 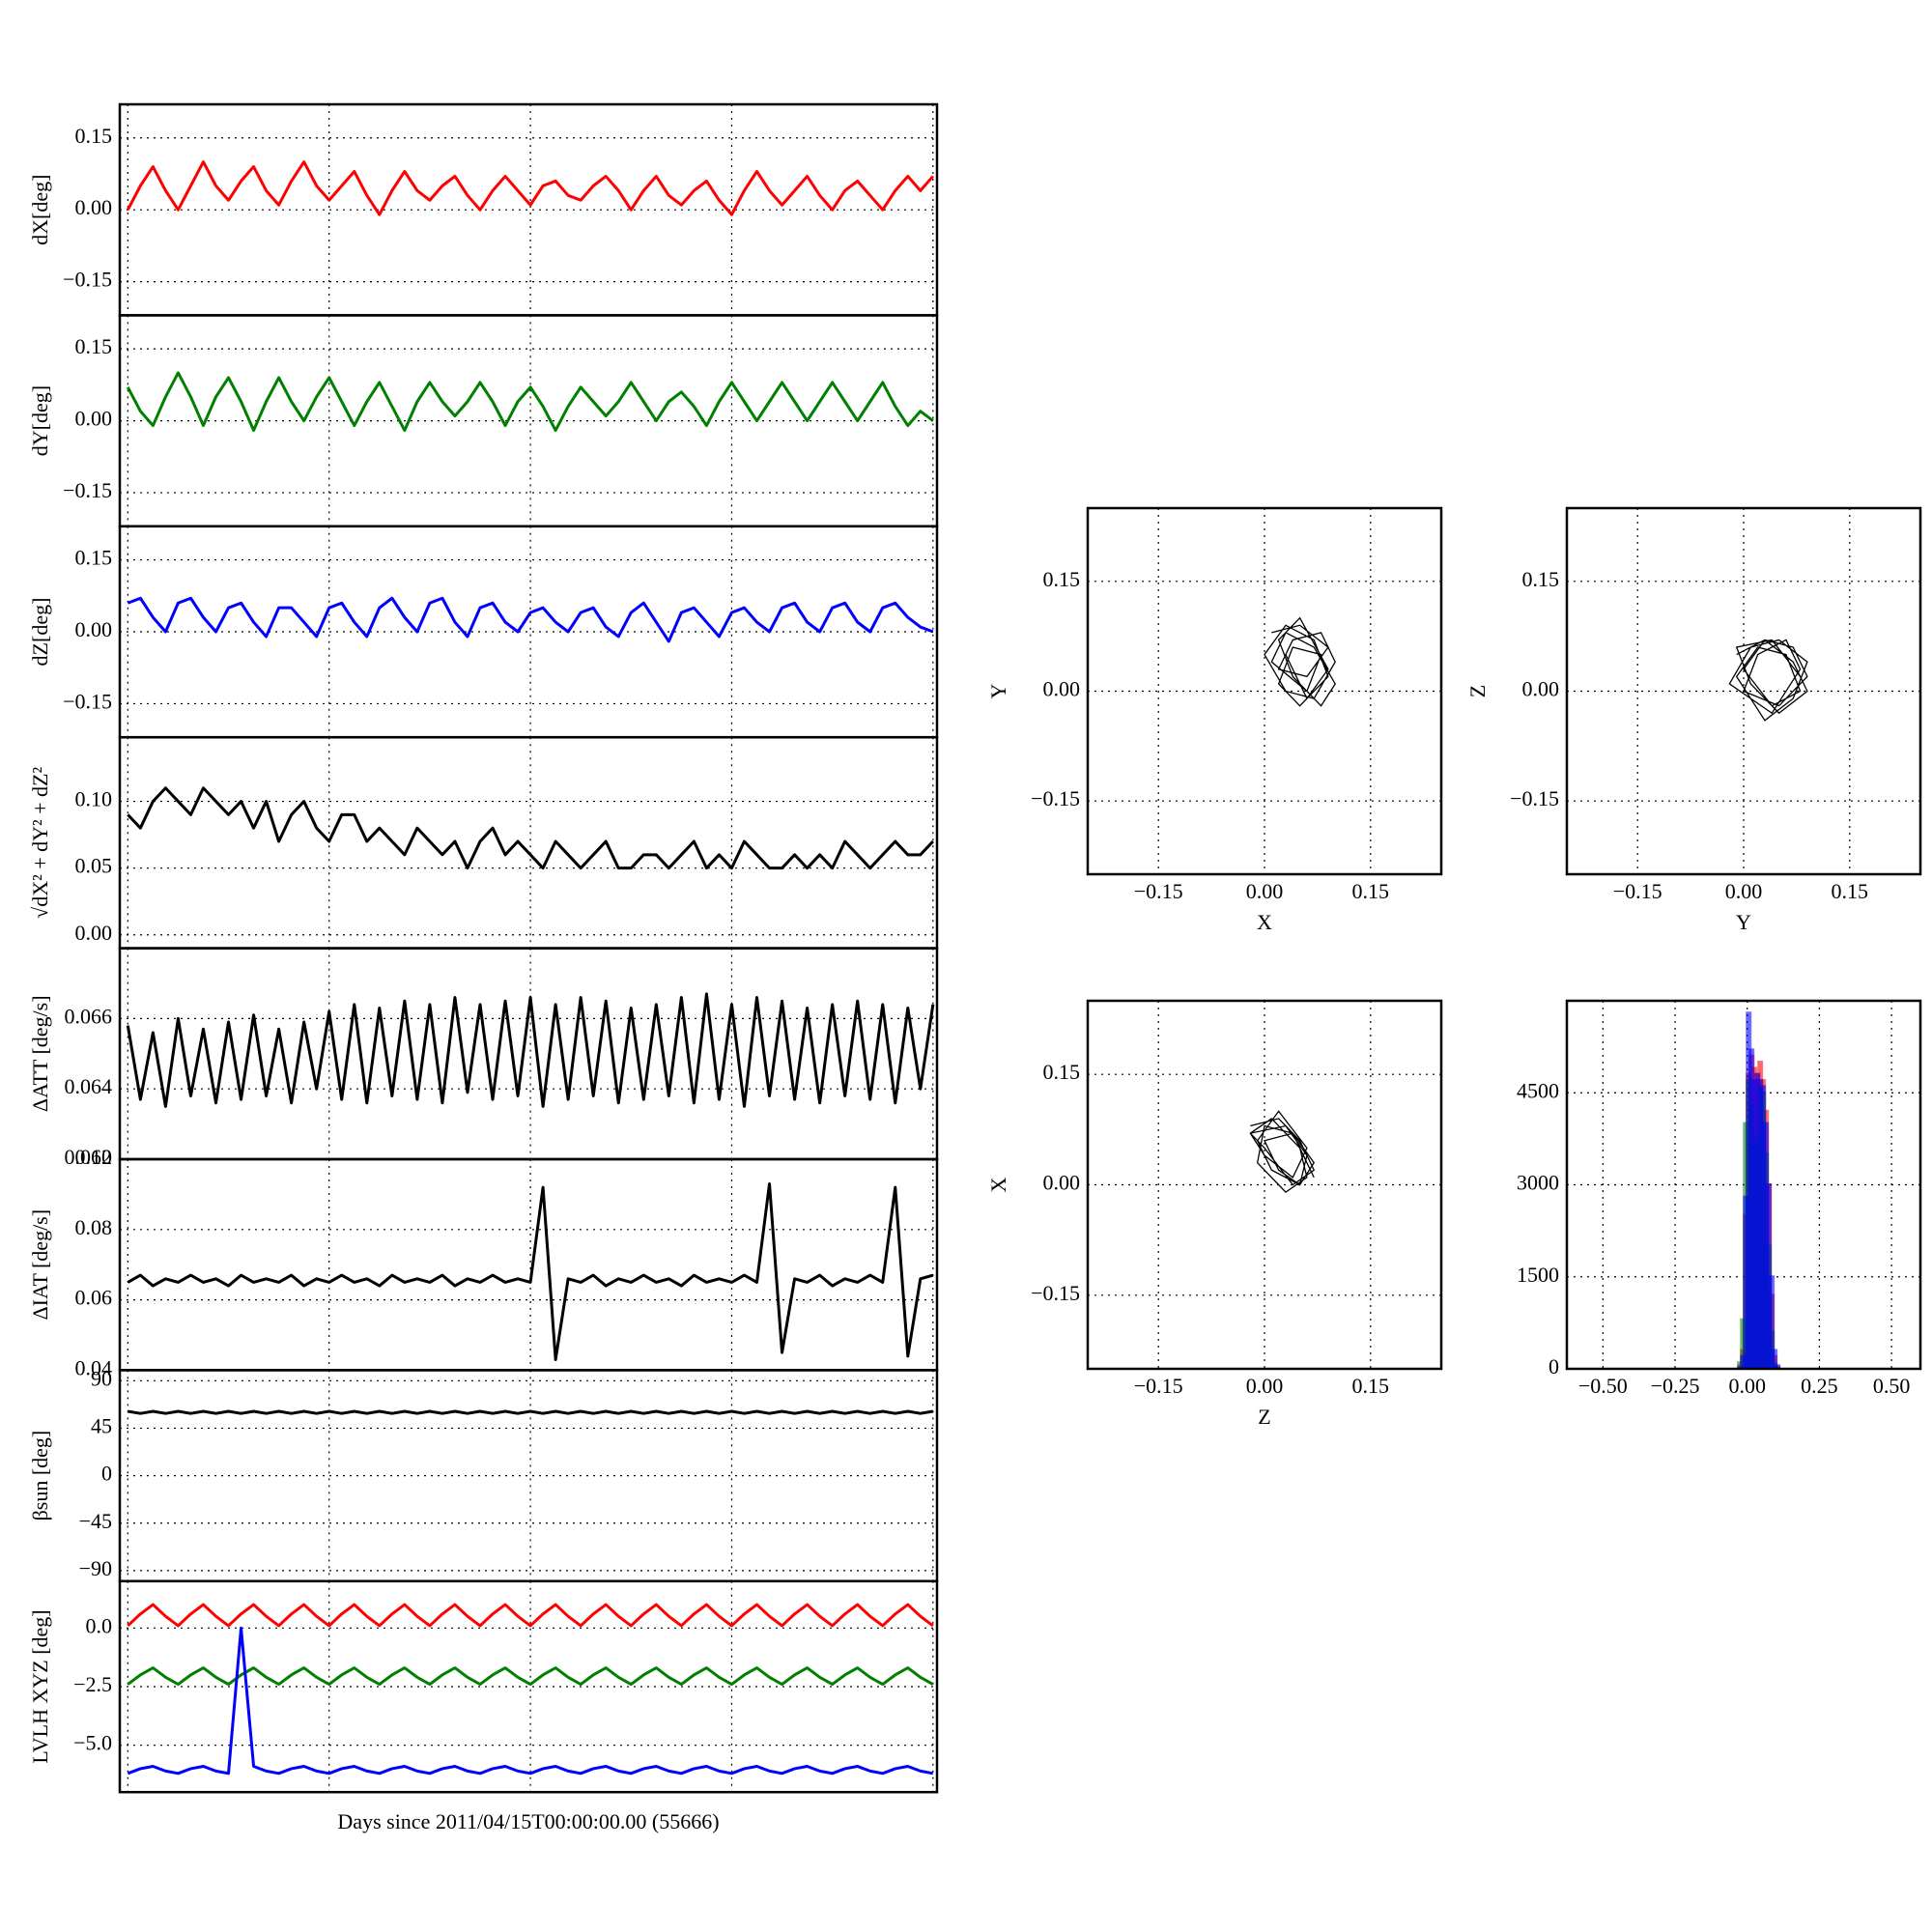 What do you see at coordinates (40, 1265) in the screenshot?
I see `y-axis-label: ΔIAT [deg/s]` at bounding box center [40, 1265].